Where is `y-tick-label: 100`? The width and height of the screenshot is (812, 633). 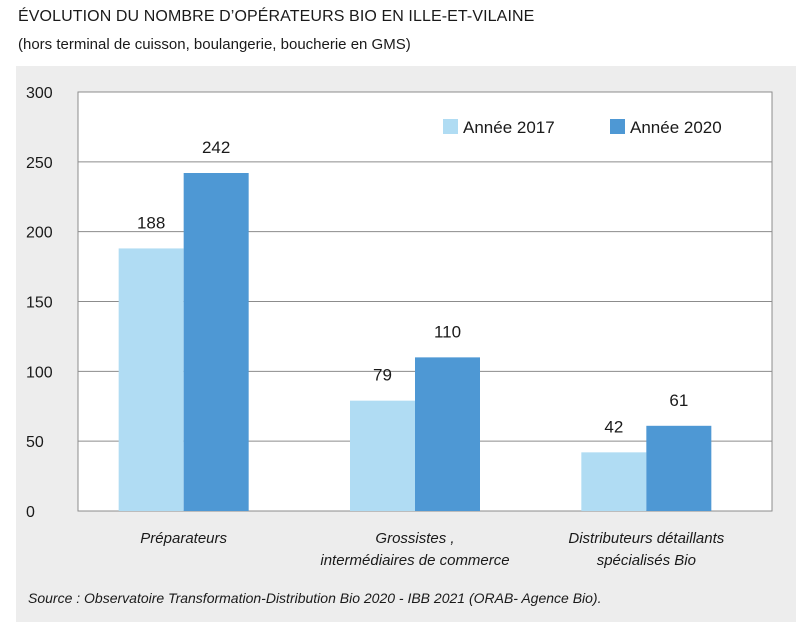
y-tick-label: 100 is located at coordinates (39, 372).